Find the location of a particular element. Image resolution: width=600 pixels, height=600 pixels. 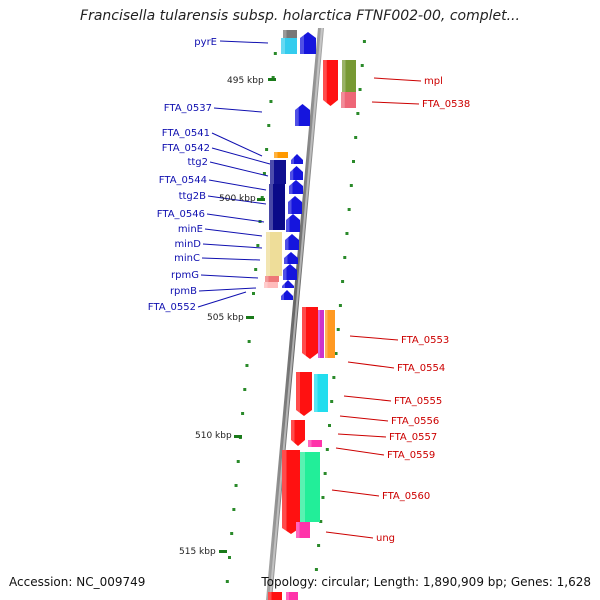

gene-label-FTA_0560: FTA_0560 is located at coordinates (406, 496).